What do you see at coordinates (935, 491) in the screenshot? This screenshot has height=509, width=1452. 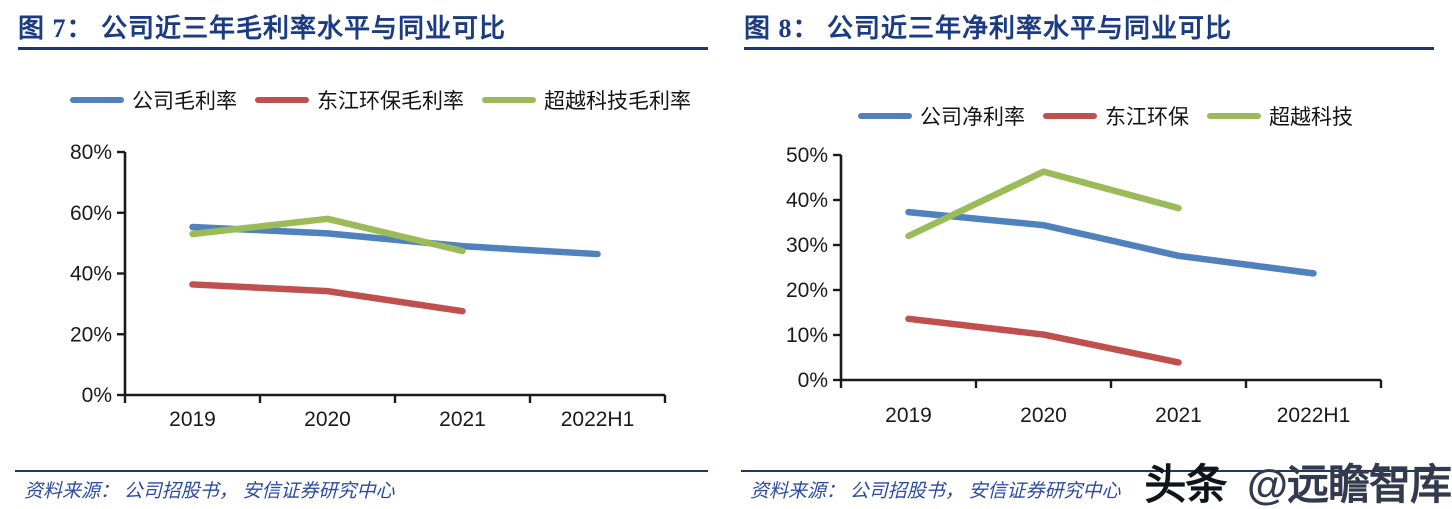 I see `figure8-source: 资料来源： 公司招股书， 安信证券研究中心` at bounding box center [935, 491].